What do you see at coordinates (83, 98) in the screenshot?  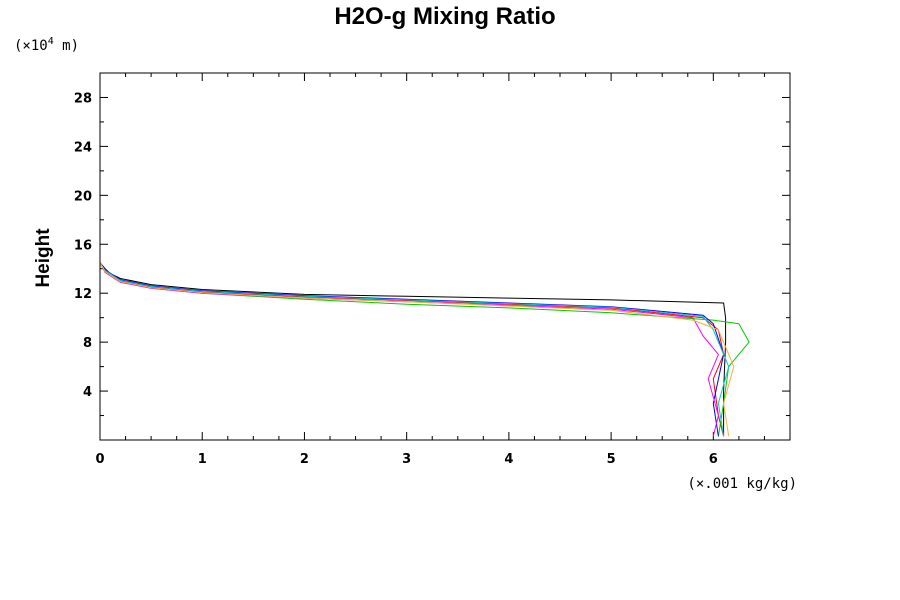 I see `y-tick-label: 28` at bounding box center [83, 98].